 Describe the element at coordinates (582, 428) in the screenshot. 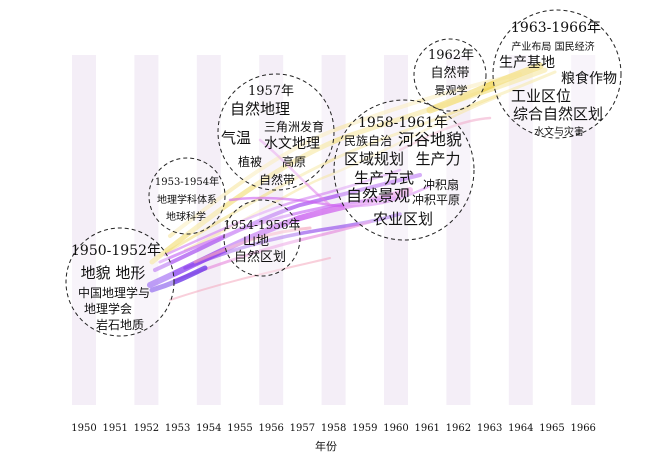

I see `year-label: 1966` at that location.